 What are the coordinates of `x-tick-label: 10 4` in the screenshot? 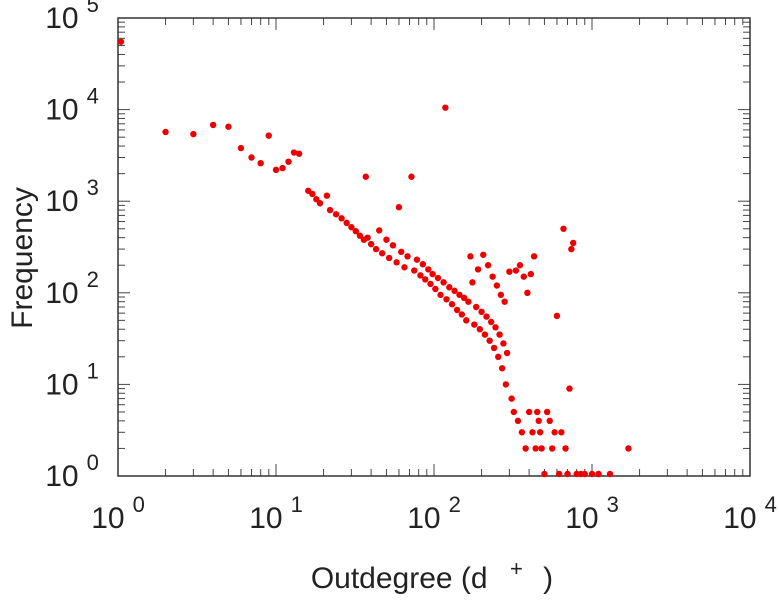 It's located at (750, 513).